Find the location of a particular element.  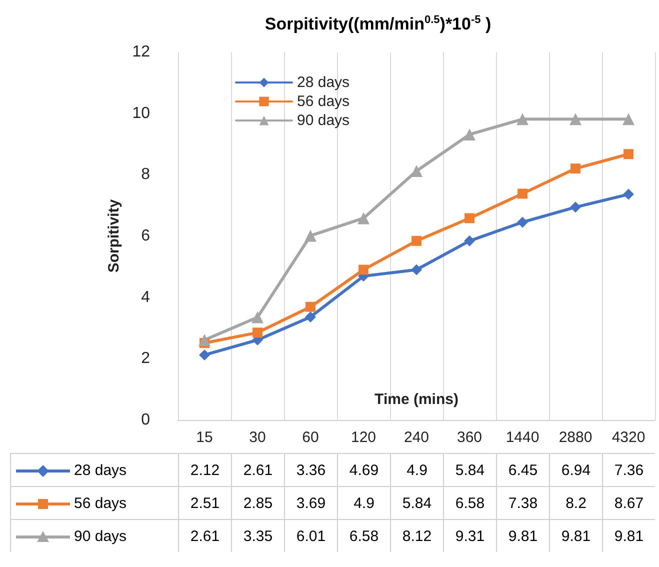

legend-label: 28 days is located at coordinates (323, 82).